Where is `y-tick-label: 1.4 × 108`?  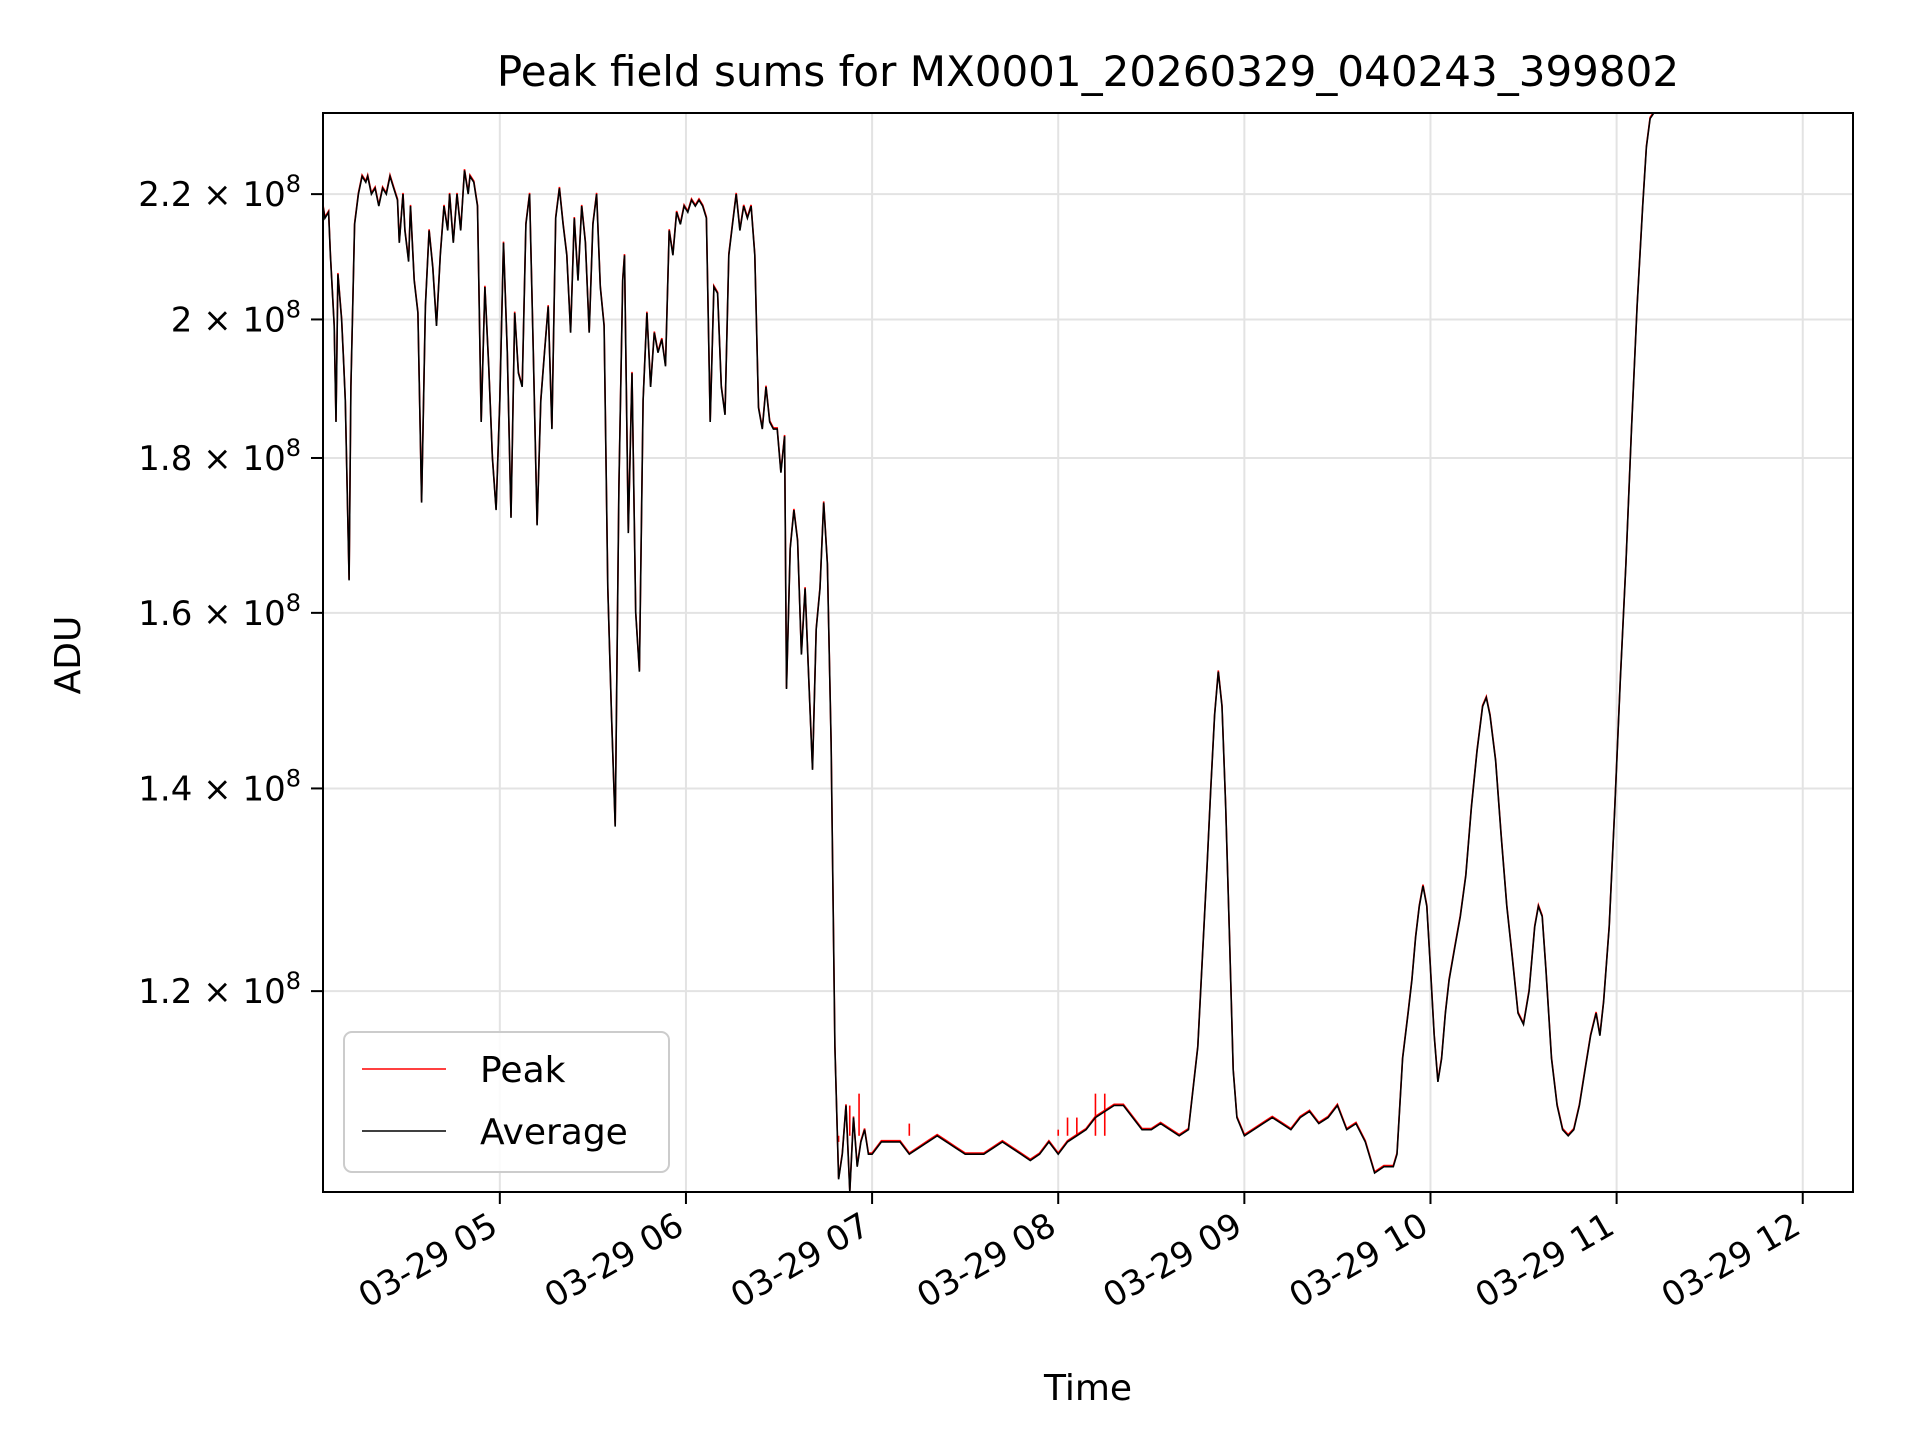 y-tick-label: 1.4 × 108 is located at coordinates (219, 786).